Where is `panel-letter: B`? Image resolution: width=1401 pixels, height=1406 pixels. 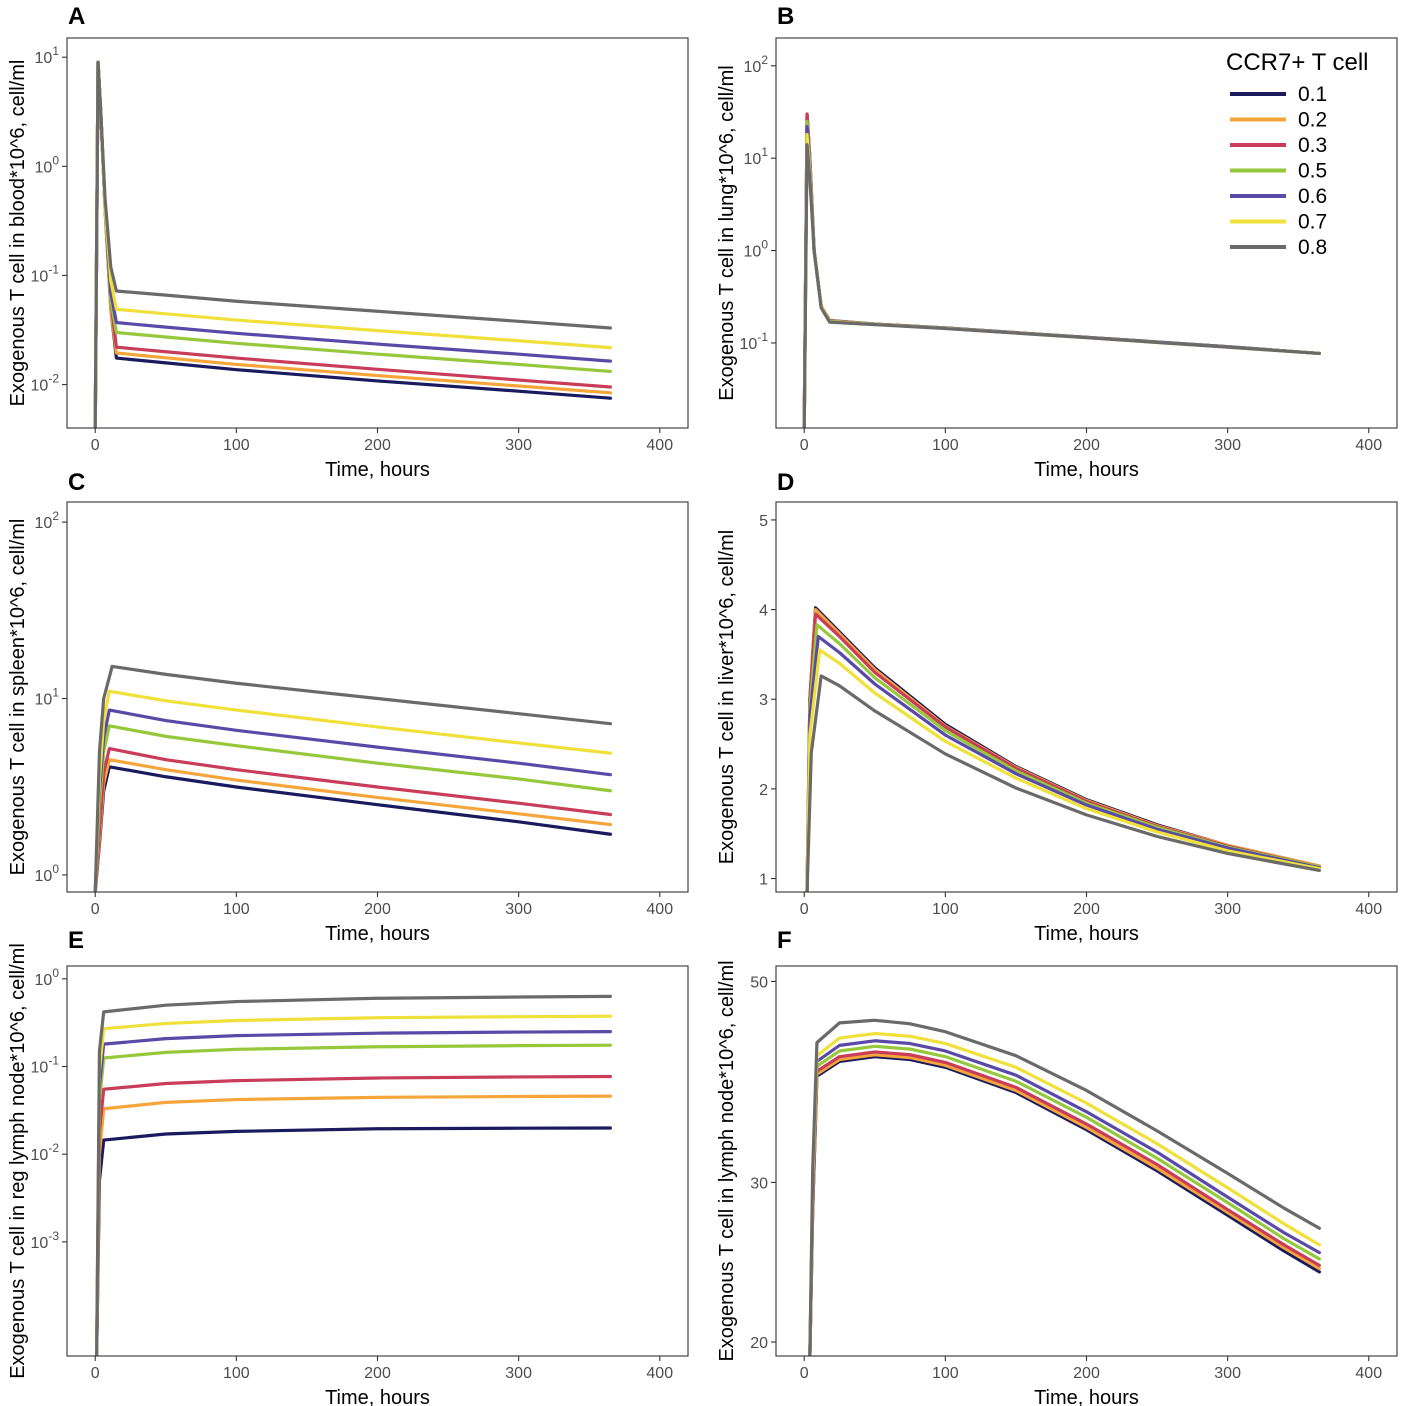
panel-letter: B is located at coordinates (785, 16).